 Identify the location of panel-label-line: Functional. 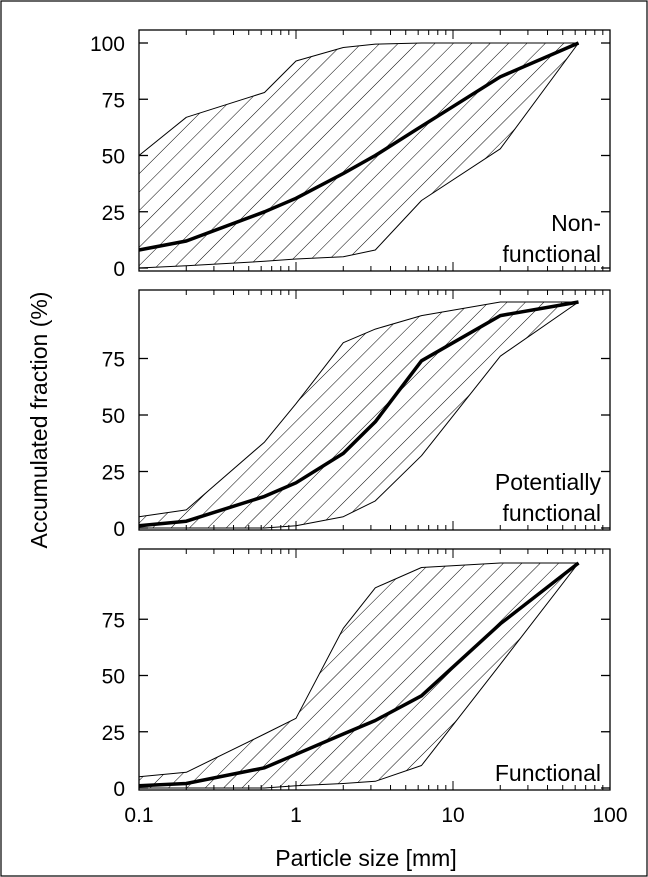
(548, 773).